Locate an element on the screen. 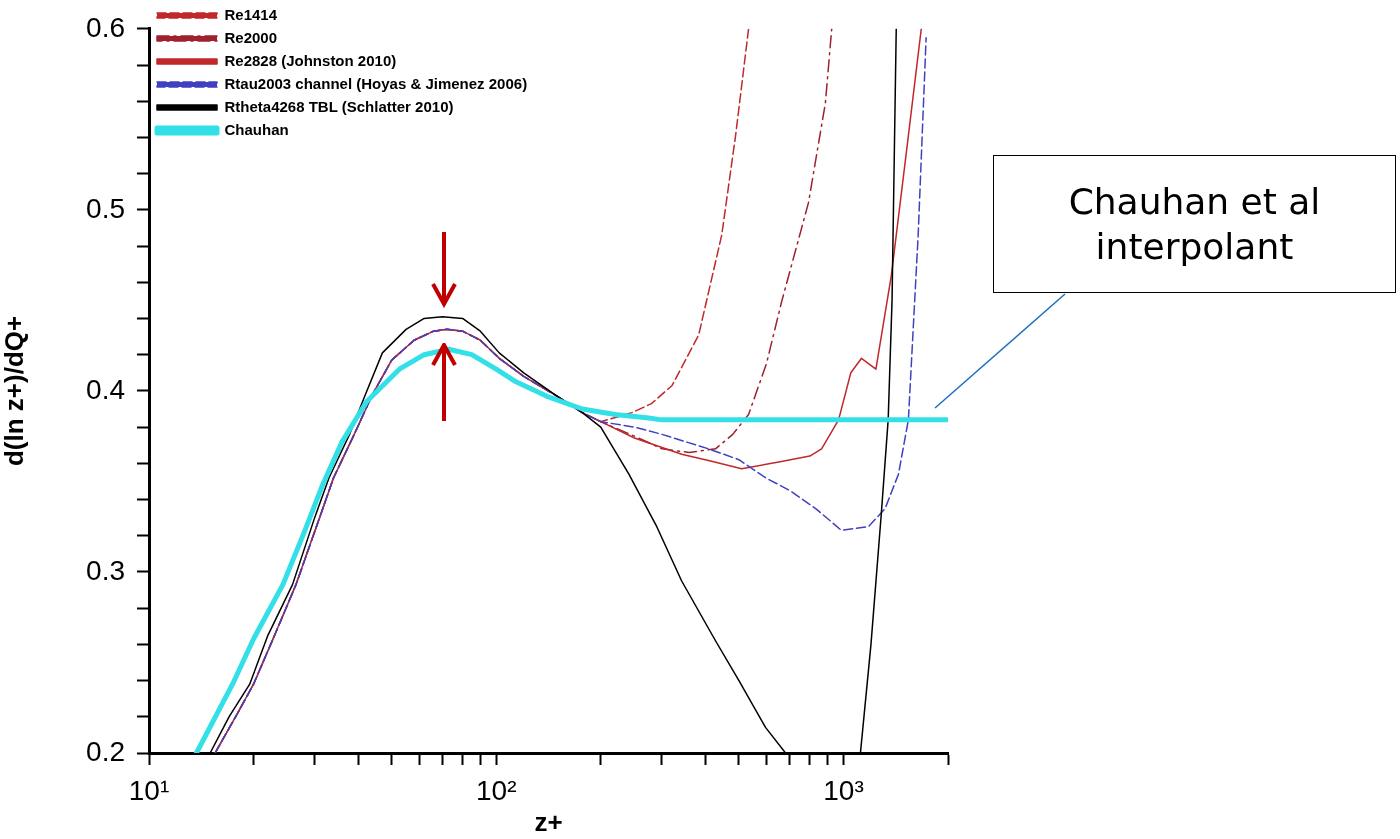 The image size is (1400, 839). y-axis-title: d(ln z+)/dQ+ is located at coordinates (14, 391).